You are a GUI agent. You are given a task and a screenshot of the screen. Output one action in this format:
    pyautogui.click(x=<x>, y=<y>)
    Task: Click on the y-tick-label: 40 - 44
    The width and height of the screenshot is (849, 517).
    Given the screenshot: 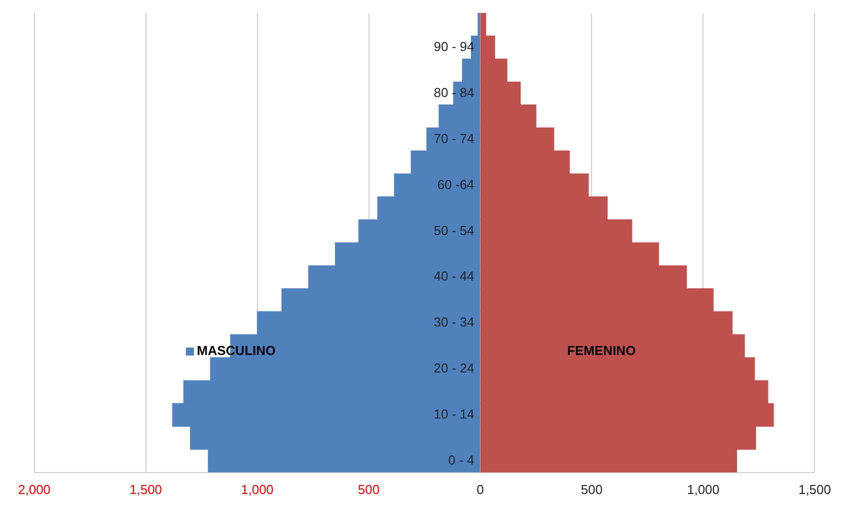 What is the action you would take?
    pyautogui.click(x=454, y=276)
    